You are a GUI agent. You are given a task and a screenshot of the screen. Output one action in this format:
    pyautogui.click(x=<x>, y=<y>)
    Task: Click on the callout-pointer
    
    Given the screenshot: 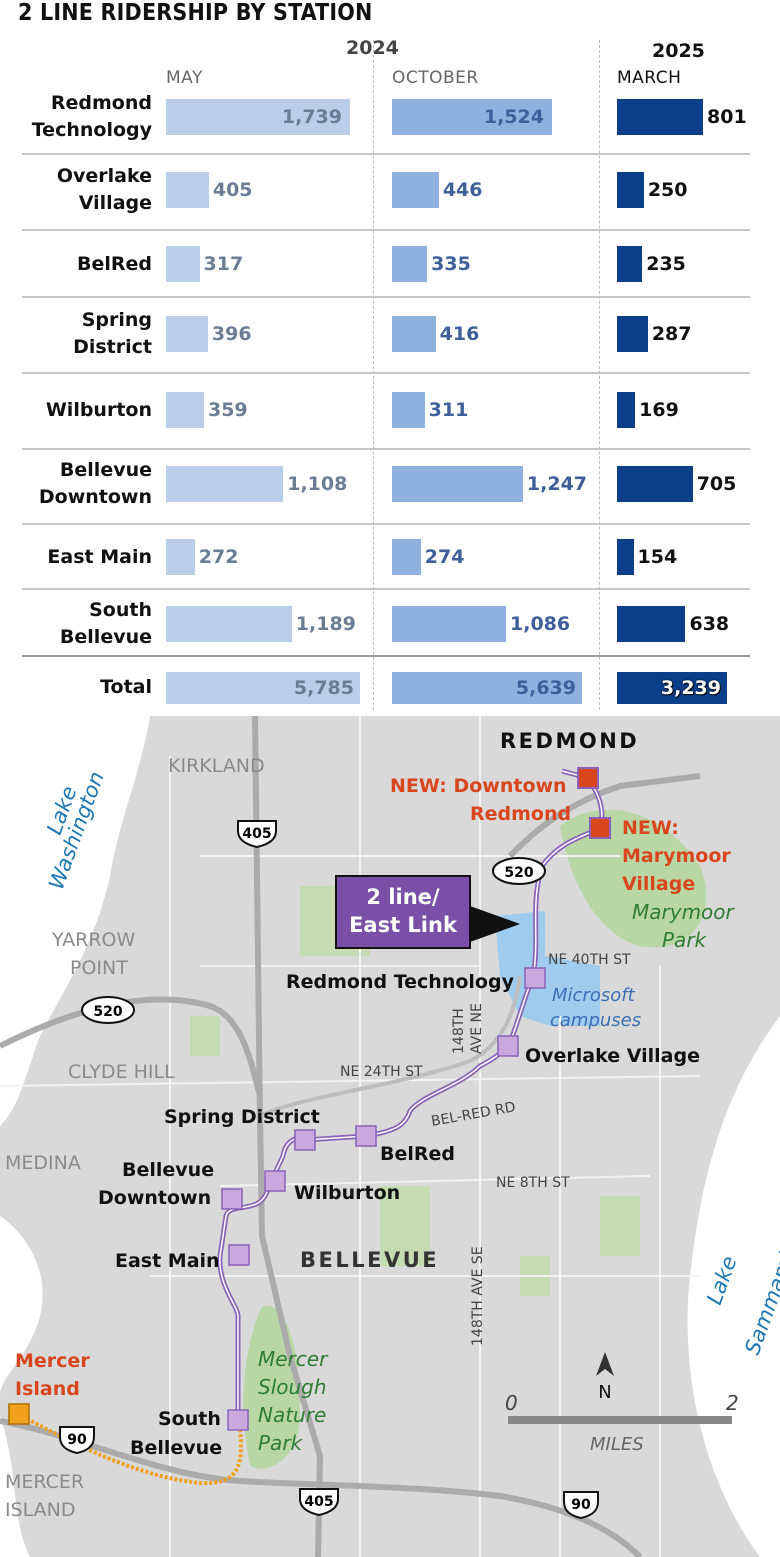 What is the action you would take?
    pyautogui.click(x=495, y=924)
    